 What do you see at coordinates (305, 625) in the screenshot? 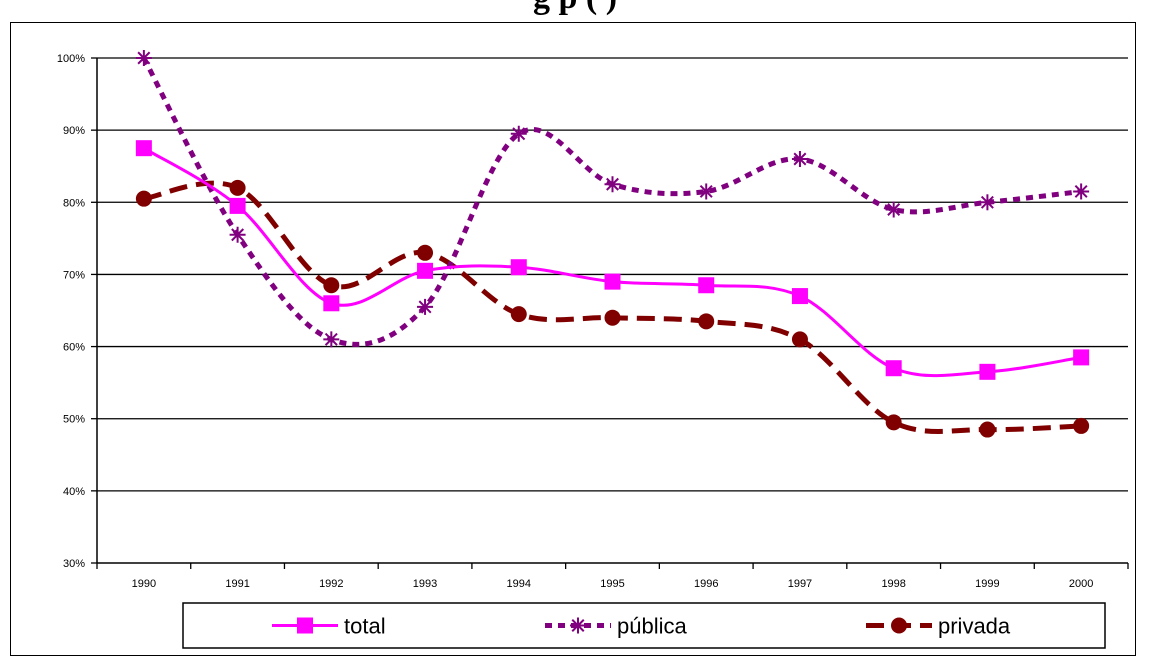
I see `legend-marker-total` at bounding box center [305, 625].